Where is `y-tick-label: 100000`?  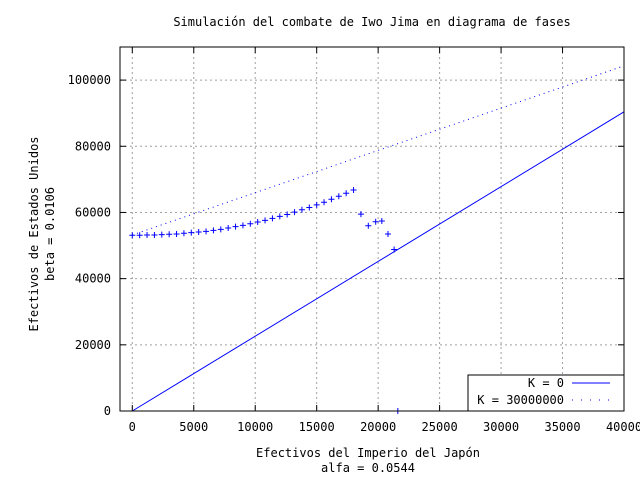 y-tick-label: 100000 is located at coordinates (89, 80).